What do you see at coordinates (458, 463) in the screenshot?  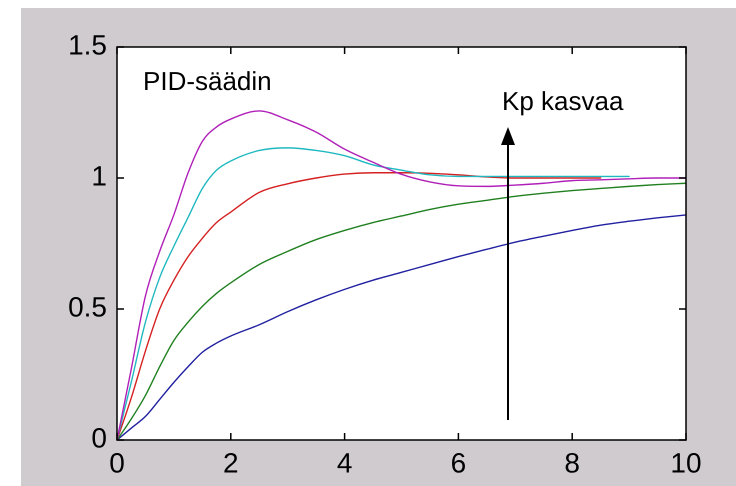 I see `x-tick-label: 6` at bounding box center [458, 463].